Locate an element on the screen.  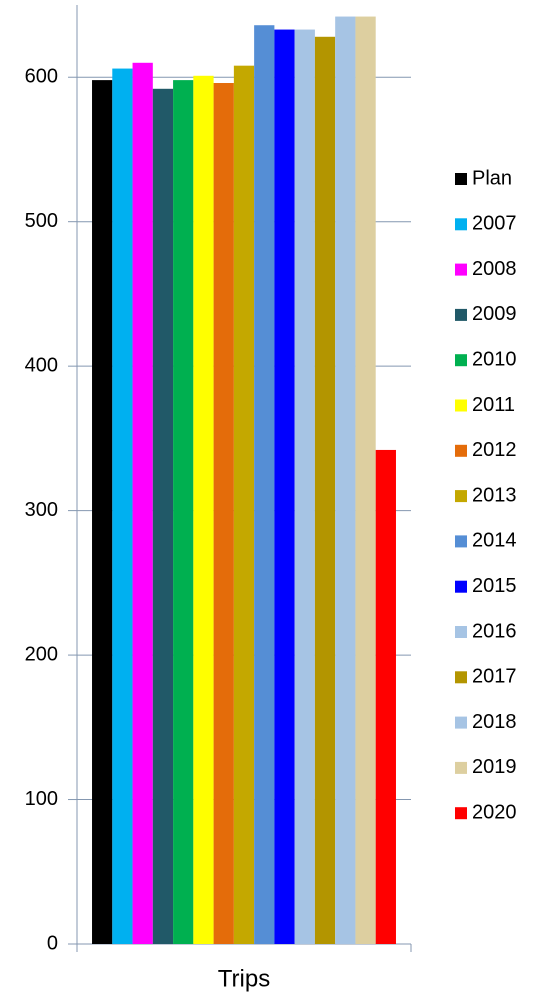
x-tick-label: Trips is located at coordinates (244, 978).